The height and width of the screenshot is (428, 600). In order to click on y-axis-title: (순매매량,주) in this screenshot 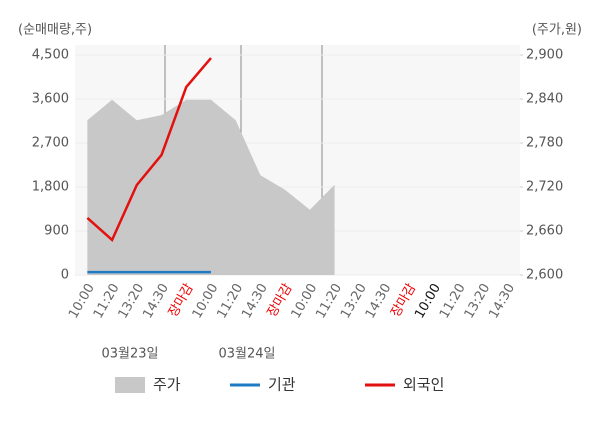, I will do `click(55, 30)`.